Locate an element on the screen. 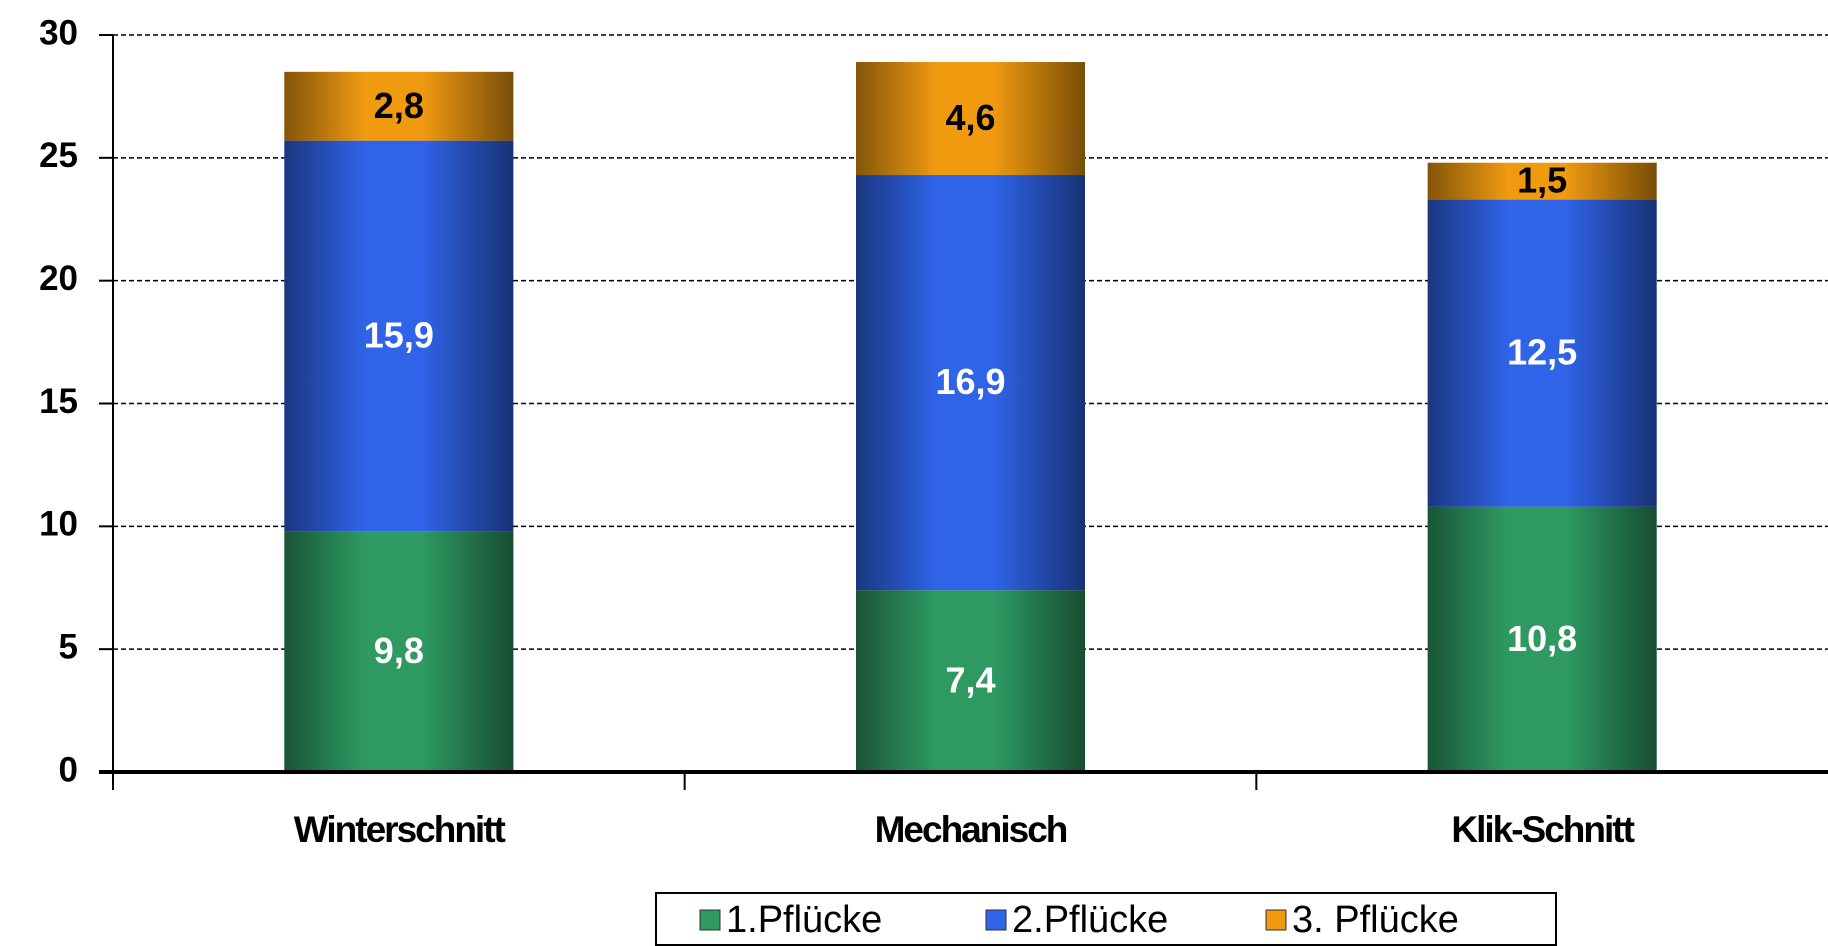  data-label: 10,8 is located at coordinates (1542, 638).